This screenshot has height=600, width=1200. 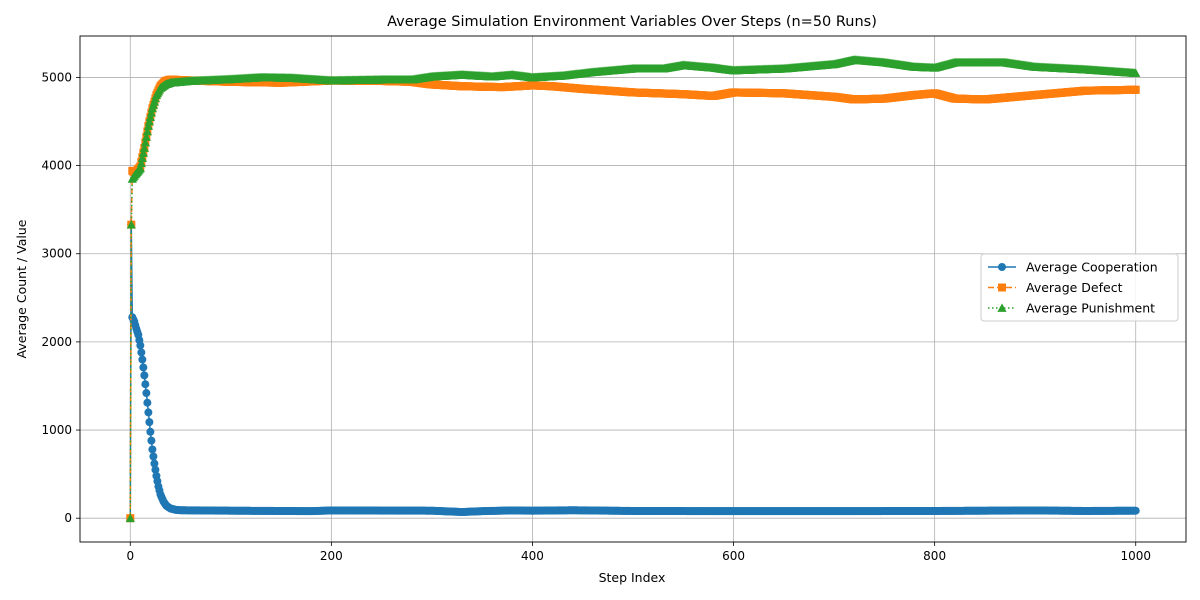 What do you see at coordinates (56, 430) in the screenshot?
I see `y-tick-label: 1000` at bounding box center [56, 430].